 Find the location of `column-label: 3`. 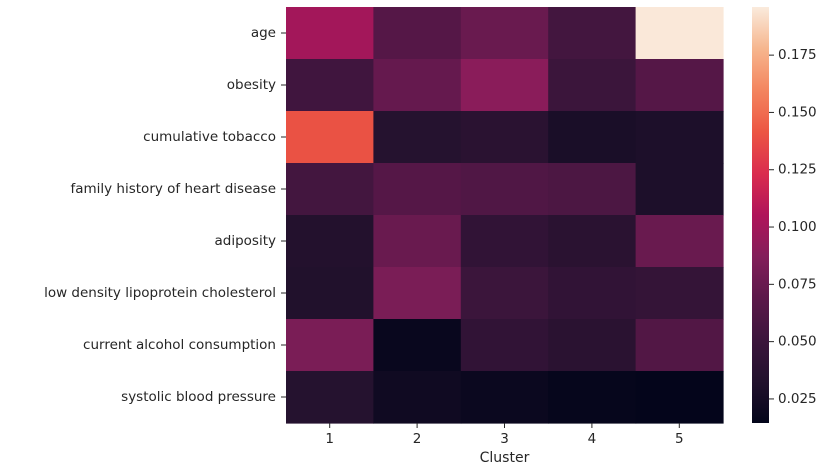

column-label: 3 is located at coordinates (504, 439).